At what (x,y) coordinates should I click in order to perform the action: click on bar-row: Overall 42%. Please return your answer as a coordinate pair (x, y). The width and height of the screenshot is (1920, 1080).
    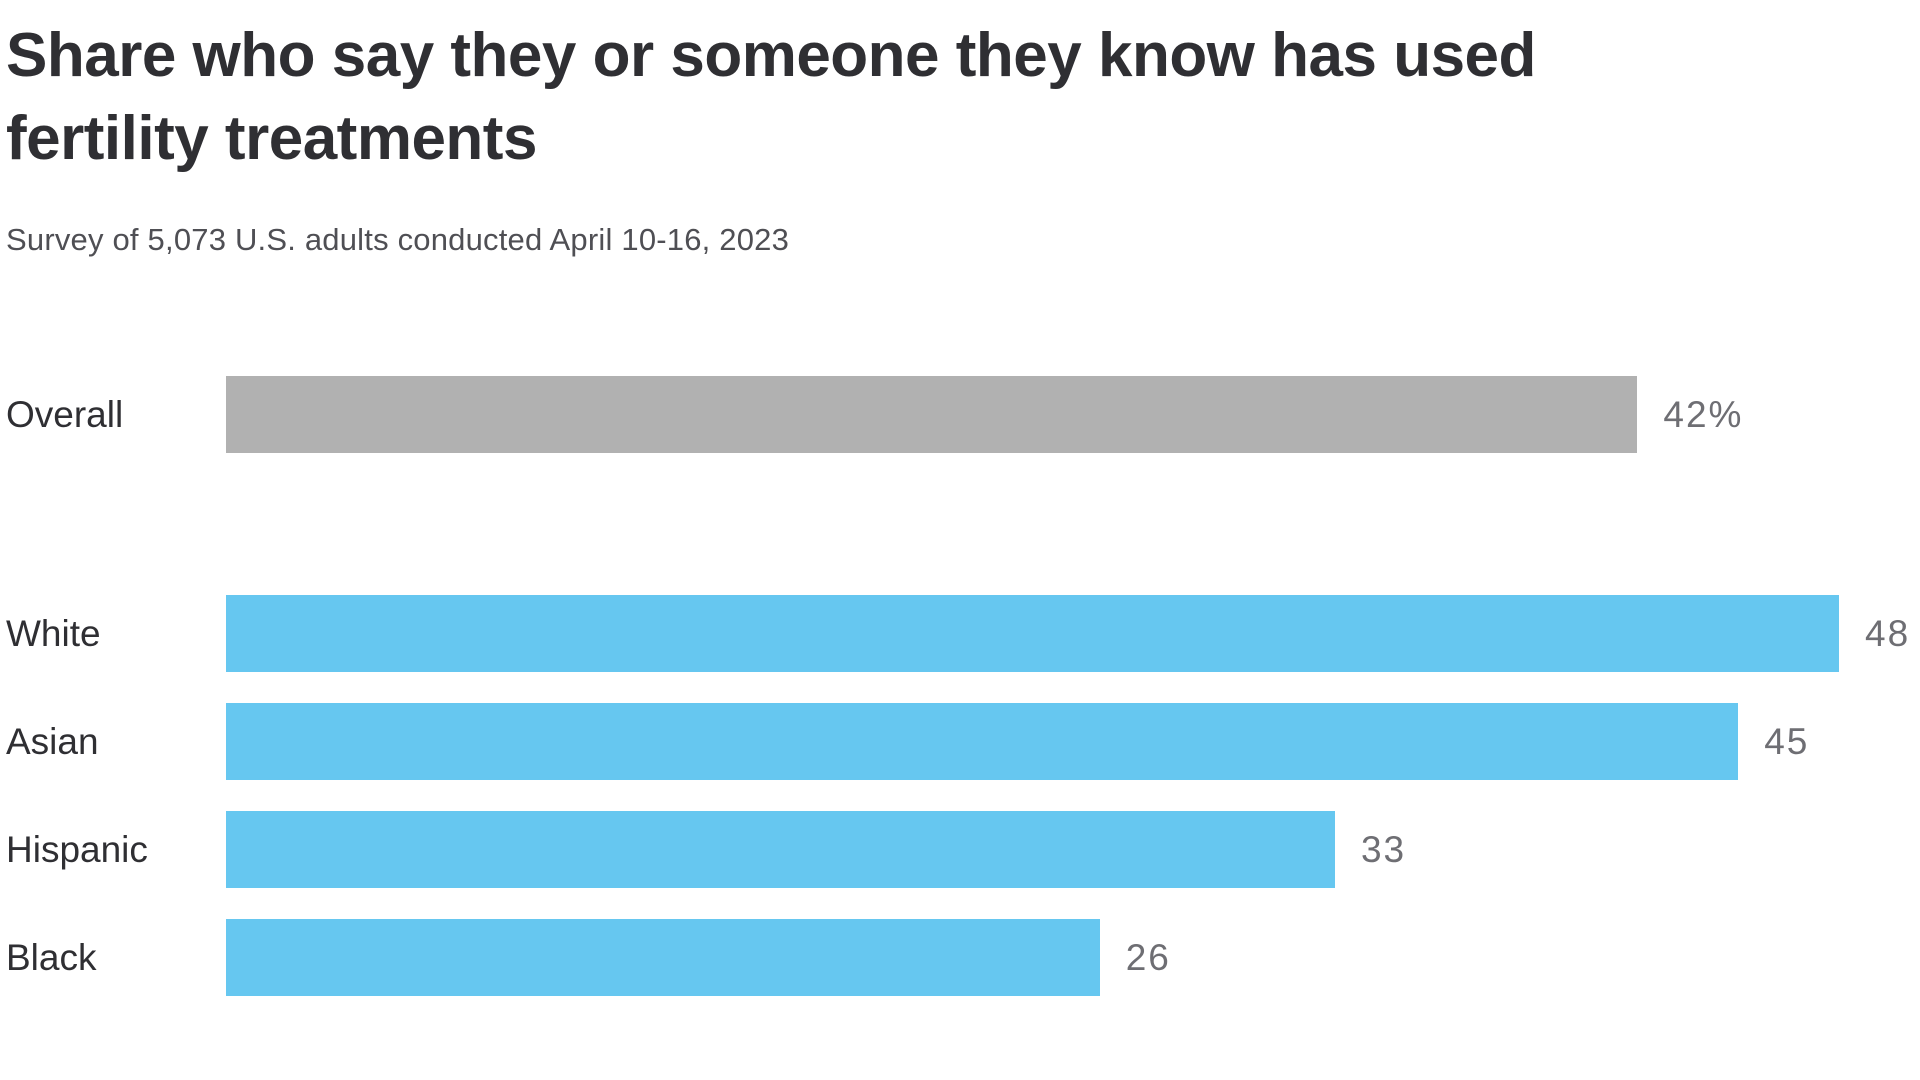
    Looking at the image, I should click on (963, 415).